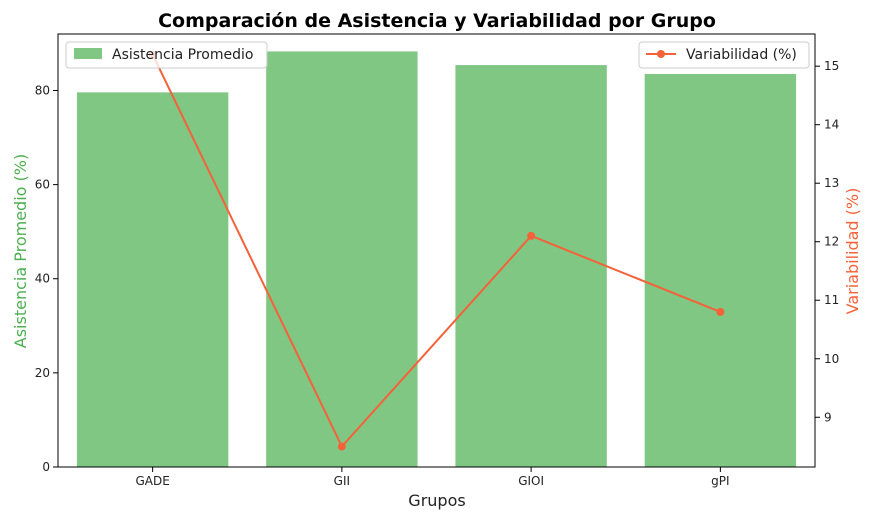  Describe the element at coordinates (42, 279) in the screenshot. I see `y-left-tick-label: 40` at that location.